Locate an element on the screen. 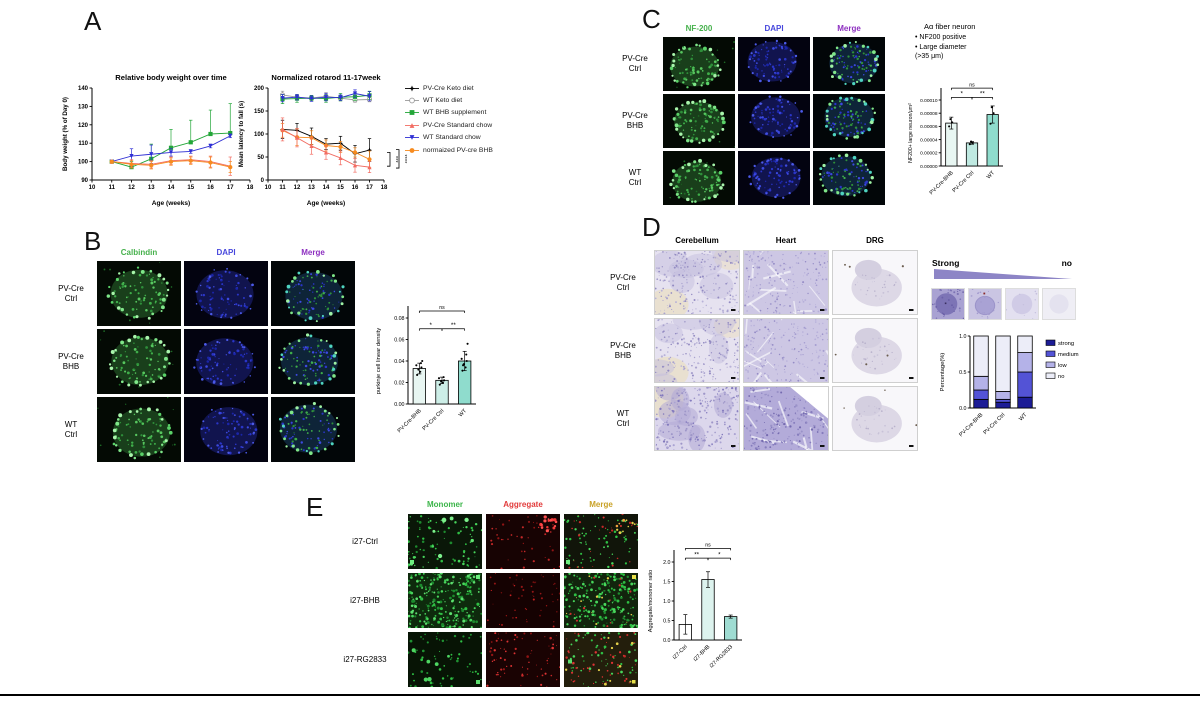  svg-text: 13 is located at coordinates (151, 188).